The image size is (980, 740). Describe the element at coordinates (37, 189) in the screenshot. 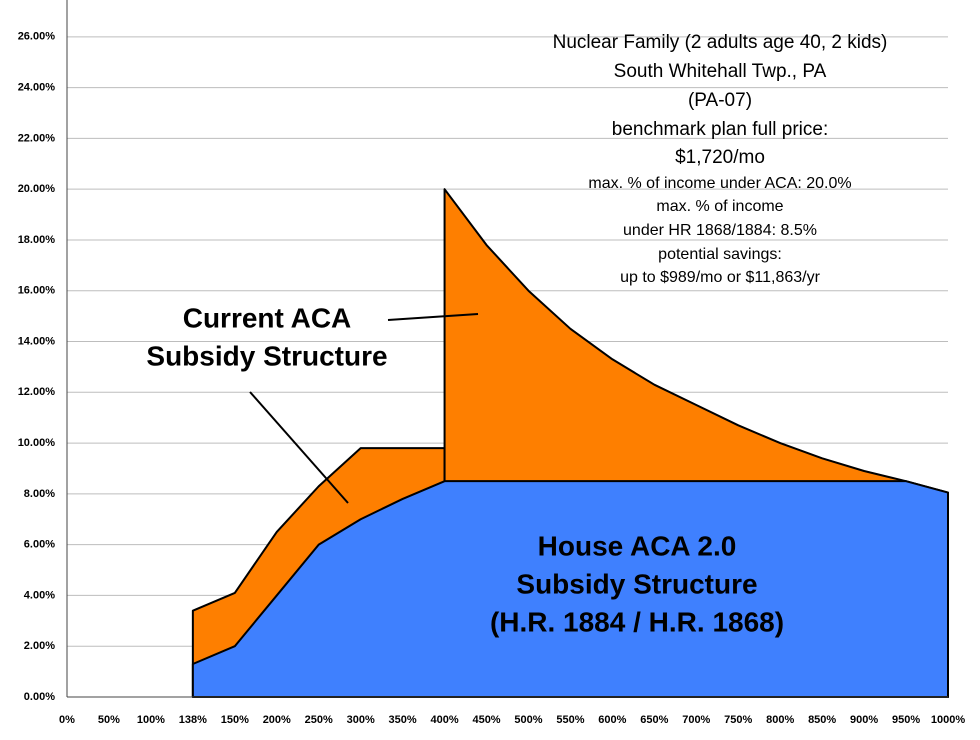

I see `y-tick-label: 20.00%` at that location.